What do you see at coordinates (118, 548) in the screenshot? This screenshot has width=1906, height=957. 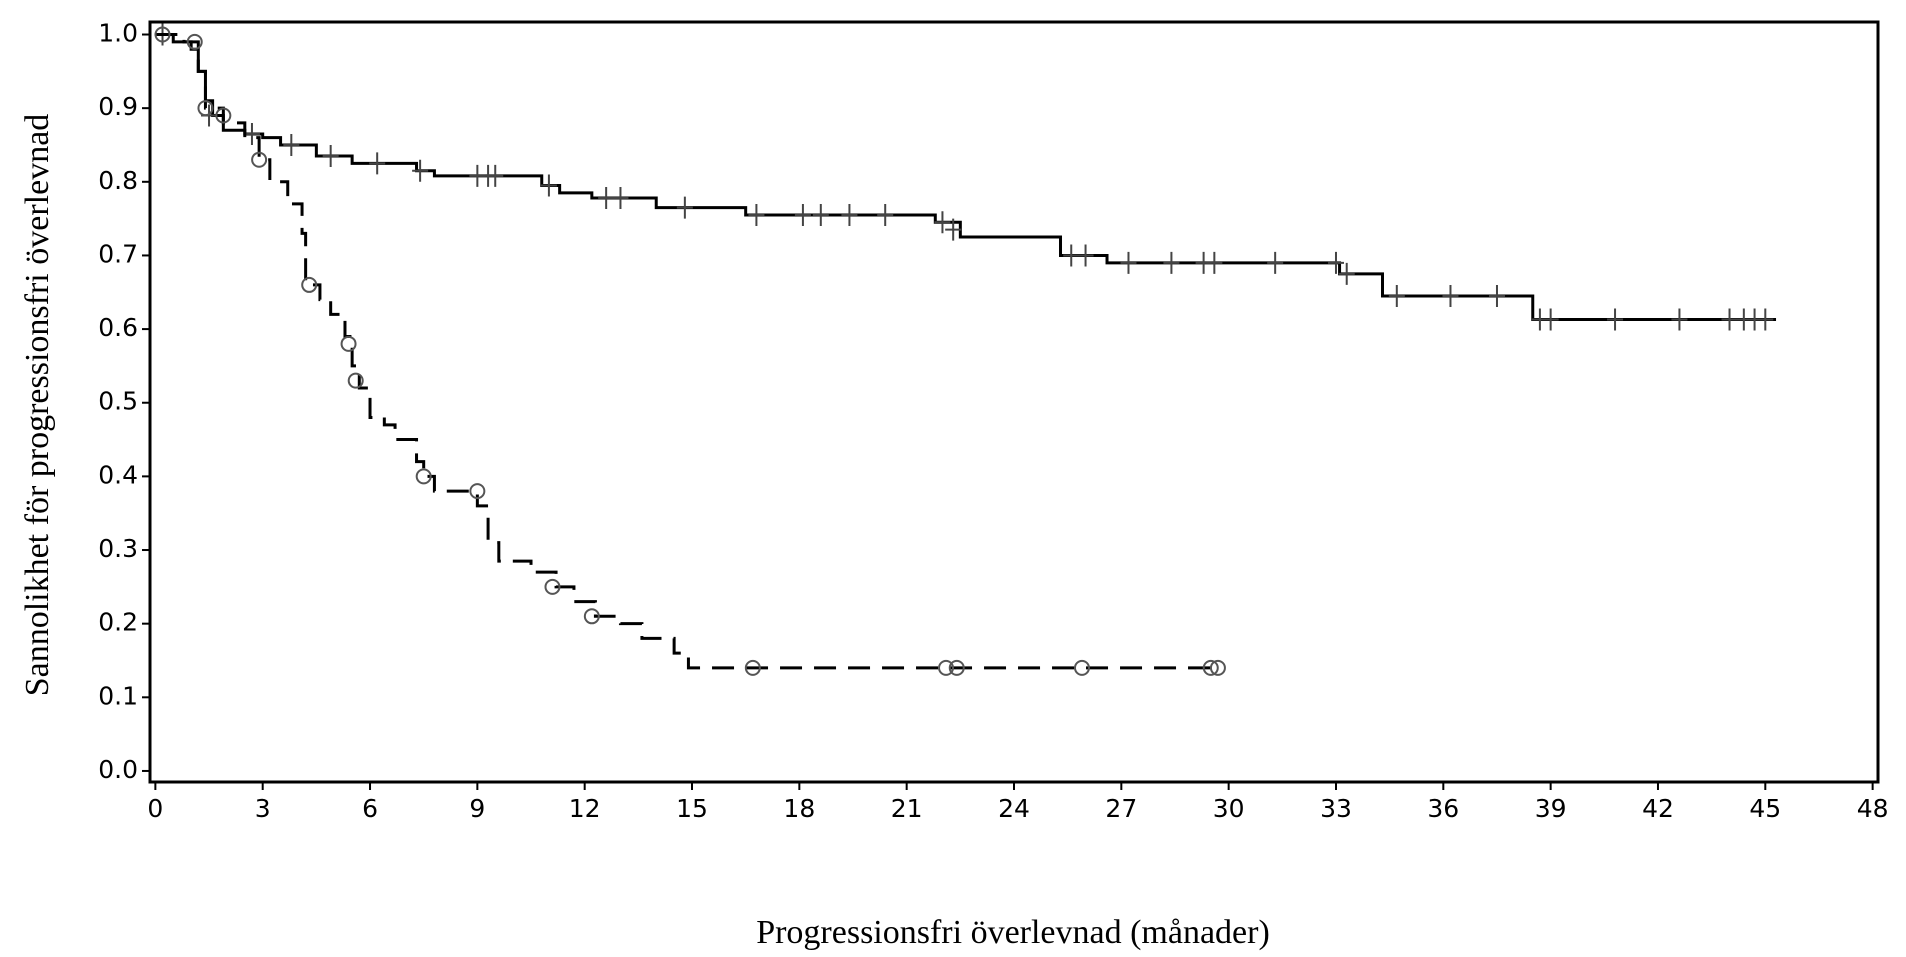 I see `y-tick-label: 0.3` at bounding box center [118, 548].